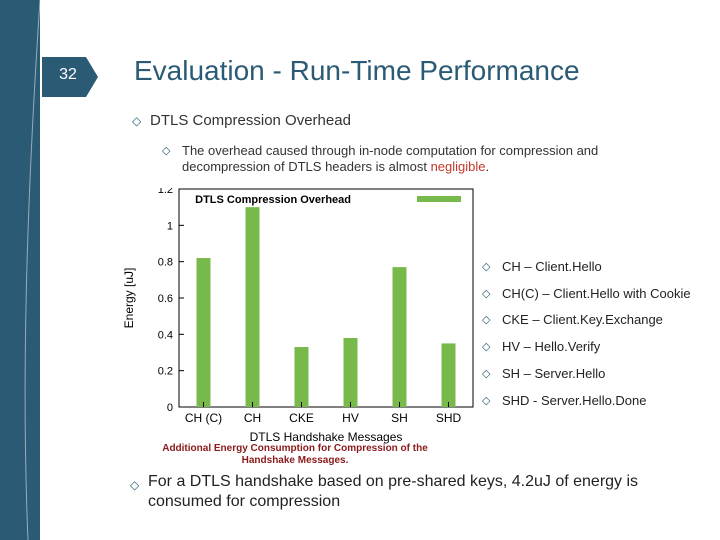 The height and width of the screenshot is (540, 720). I want to click on y-tick-label: 0.4, so click(165, 335).